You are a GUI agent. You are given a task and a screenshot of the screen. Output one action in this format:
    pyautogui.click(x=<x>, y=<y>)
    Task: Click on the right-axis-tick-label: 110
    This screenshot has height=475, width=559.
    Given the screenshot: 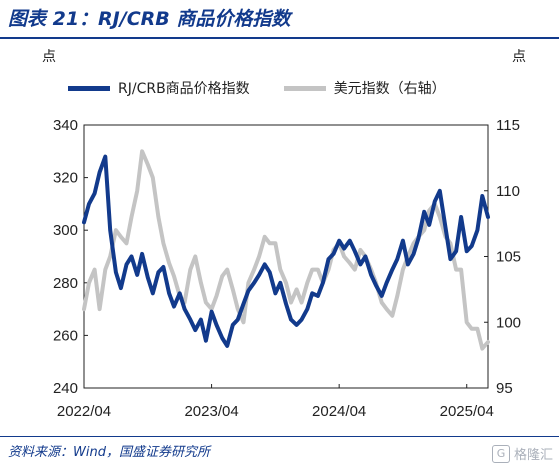 What is the action you would take?
    pyautogui.click(x=508, y=191)
    